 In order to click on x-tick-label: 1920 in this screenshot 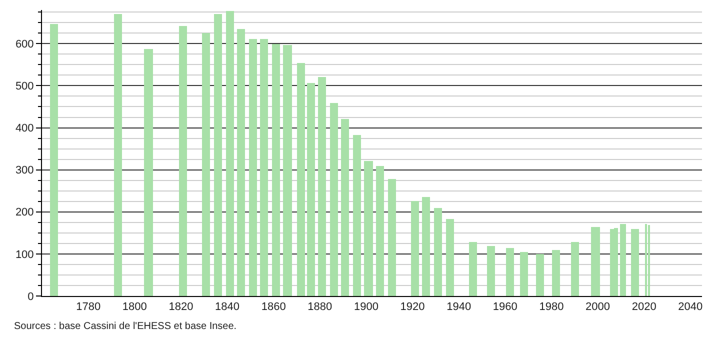, I will do `click(412, 307)`.